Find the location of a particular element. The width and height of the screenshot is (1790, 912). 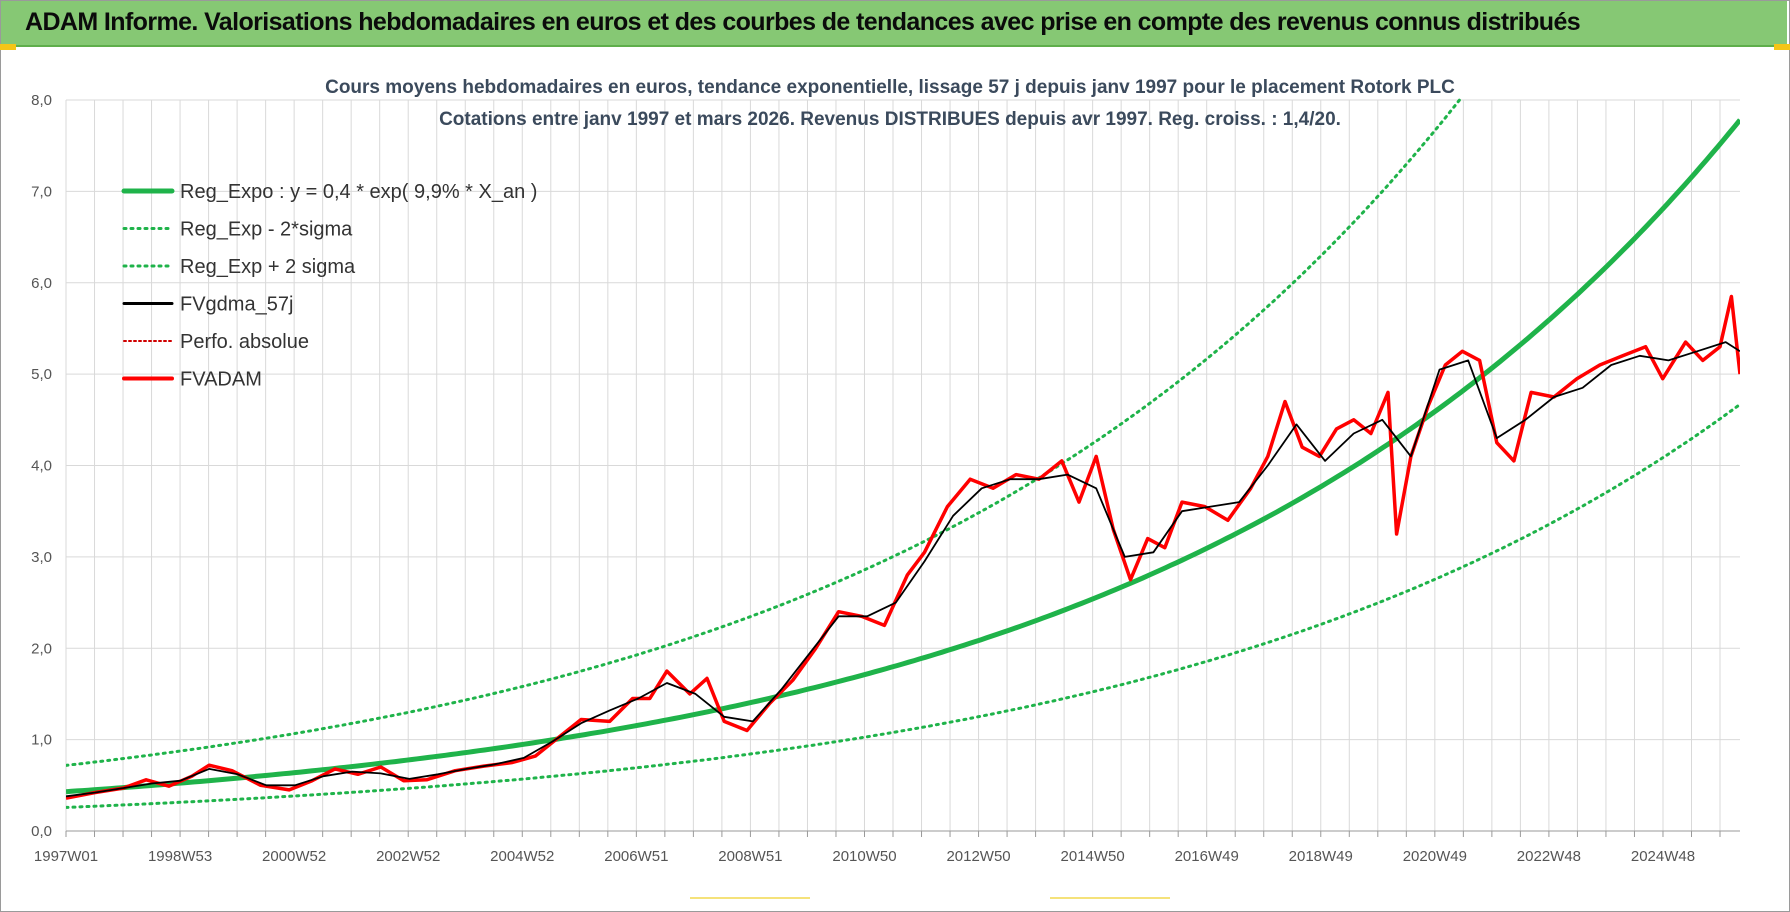

legend-label: Reg_Expo : y = 0,4 * exp( 9,9% * X_an ) is located at coordinates (358, 192).